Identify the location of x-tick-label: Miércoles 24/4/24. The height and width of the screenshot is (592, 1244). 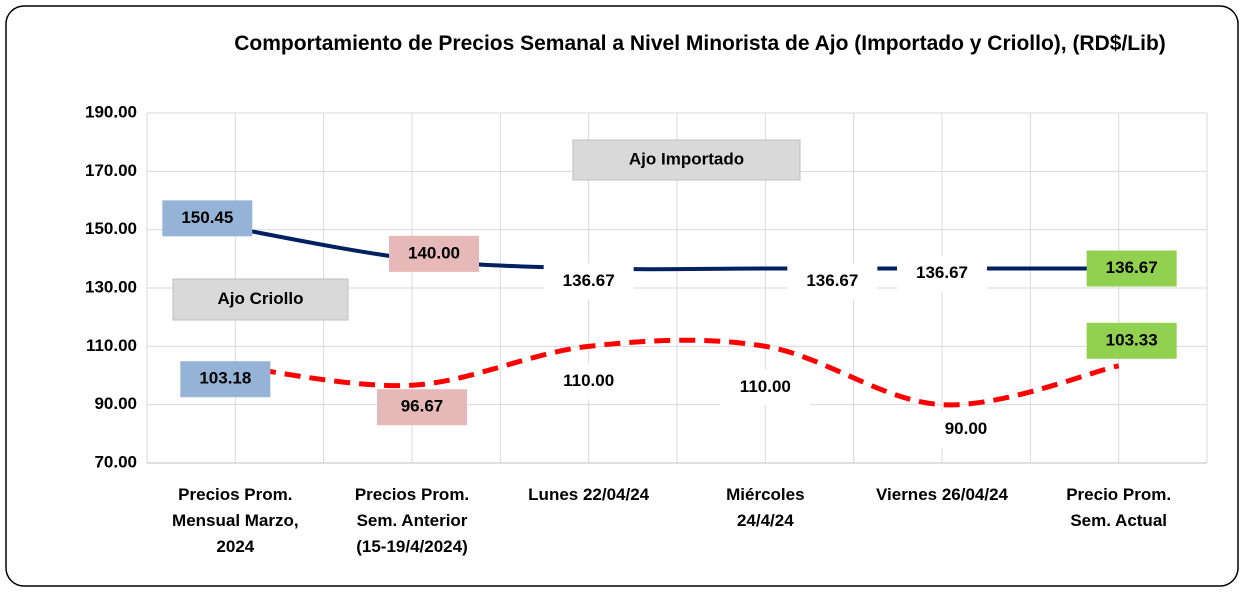
(765, 507).